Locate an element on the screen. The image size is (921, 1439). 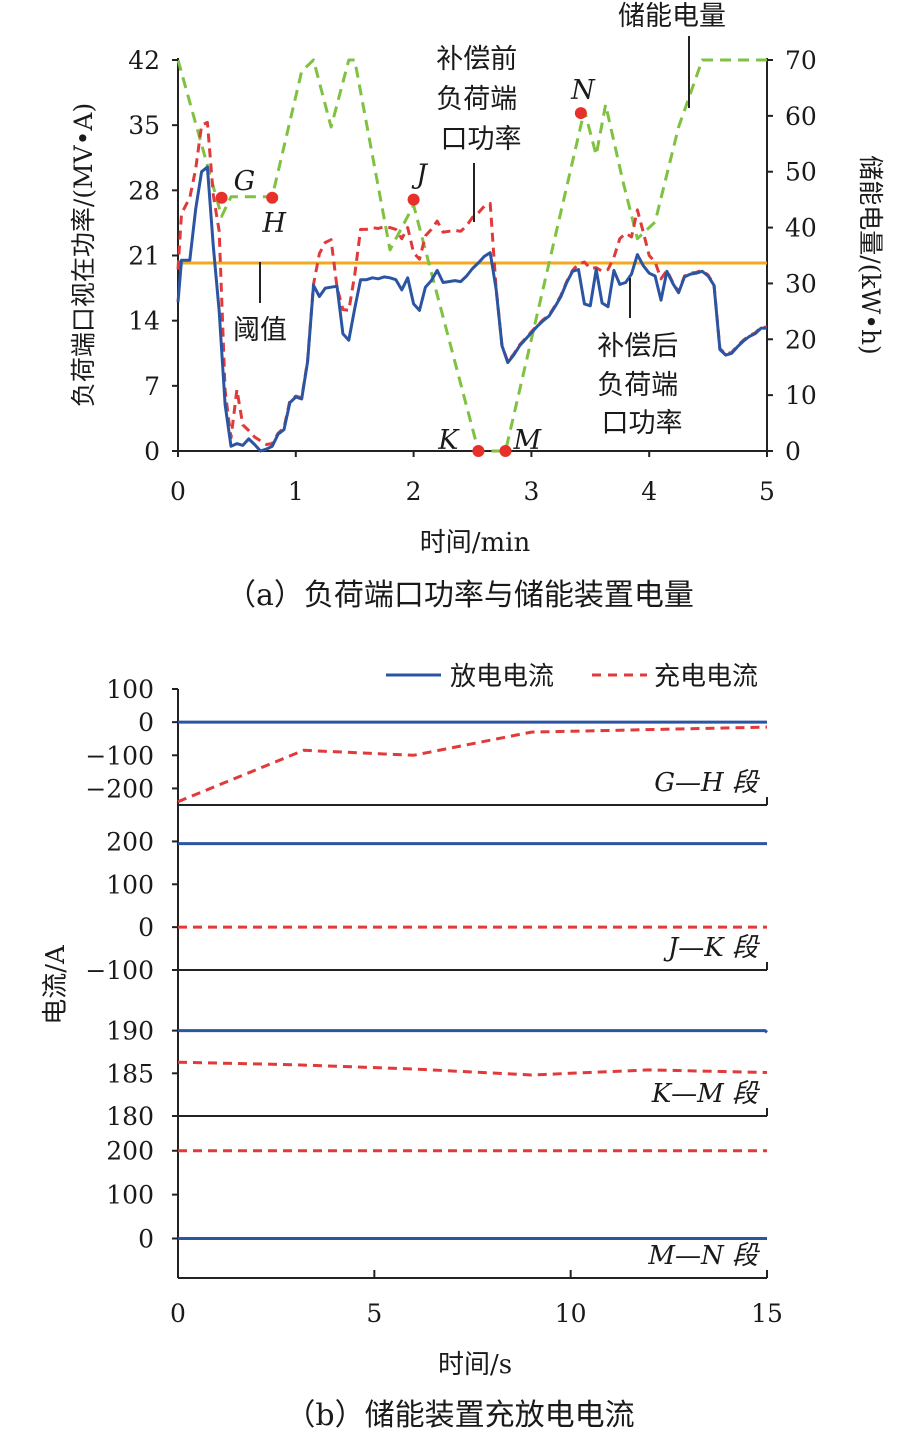
a-y-tick-label: 7 is located at coordinates (152, 386).